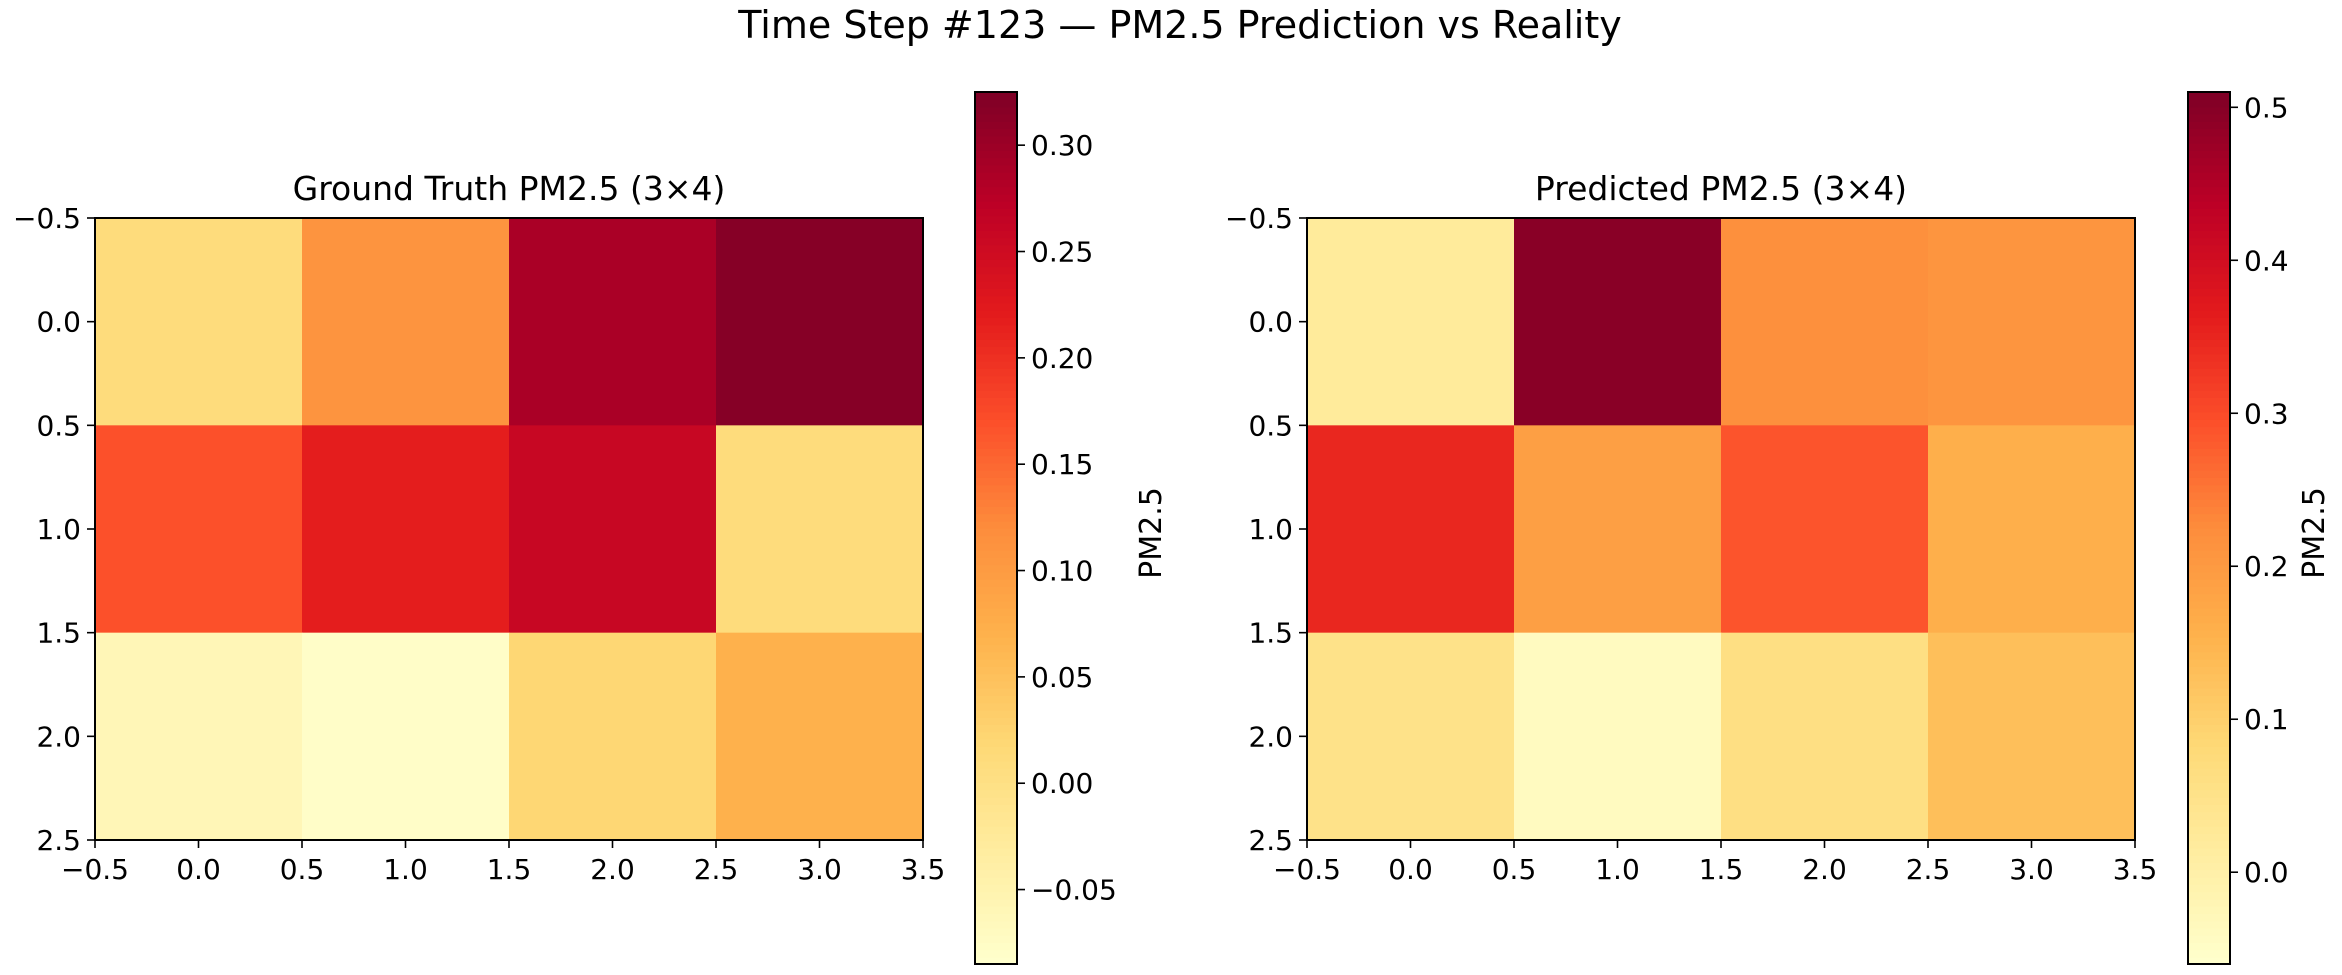 Image resolution: width=2342 pixels, height=975 pixels. Describe the element at coordinates (2266, 107) in the screenshot. I see `colorbar-tick-label: 0.5` at that location.